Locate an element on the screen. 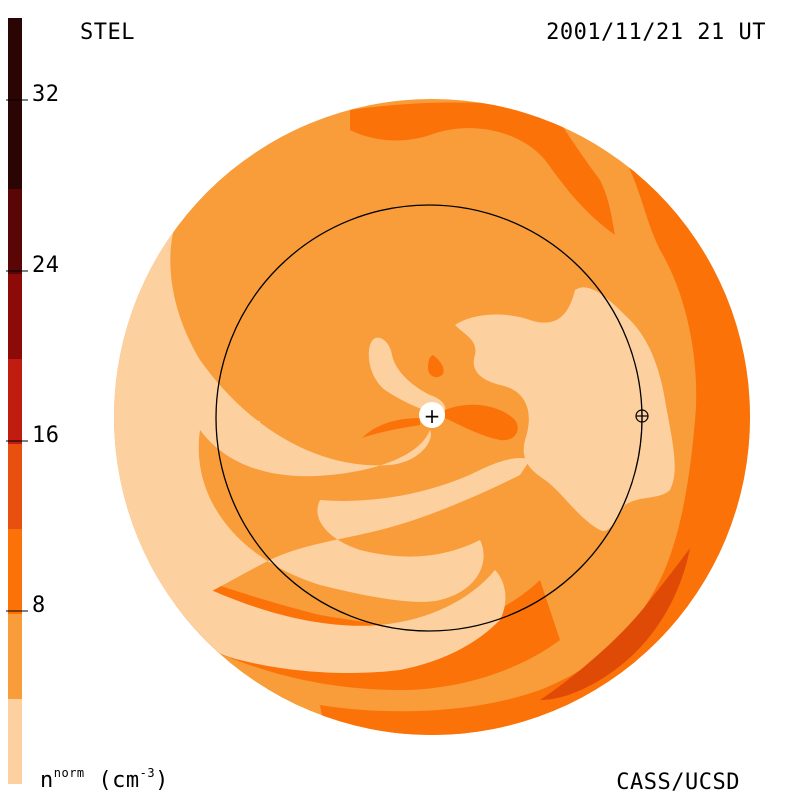 The height and width of the screenshot is (800, 800). color-scale-bar is located at coordinates (17, 401).